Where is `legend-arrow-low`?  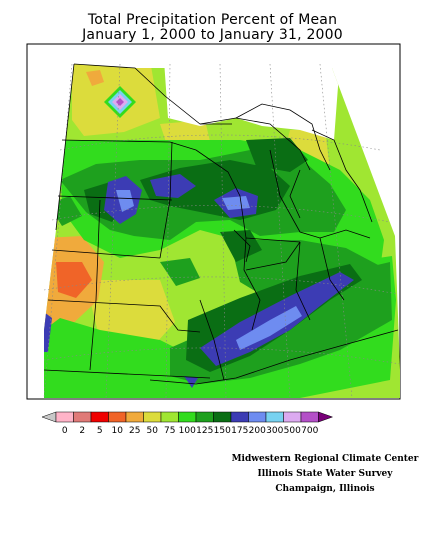
legend-arrow-low is located at coordinates (49, 417).